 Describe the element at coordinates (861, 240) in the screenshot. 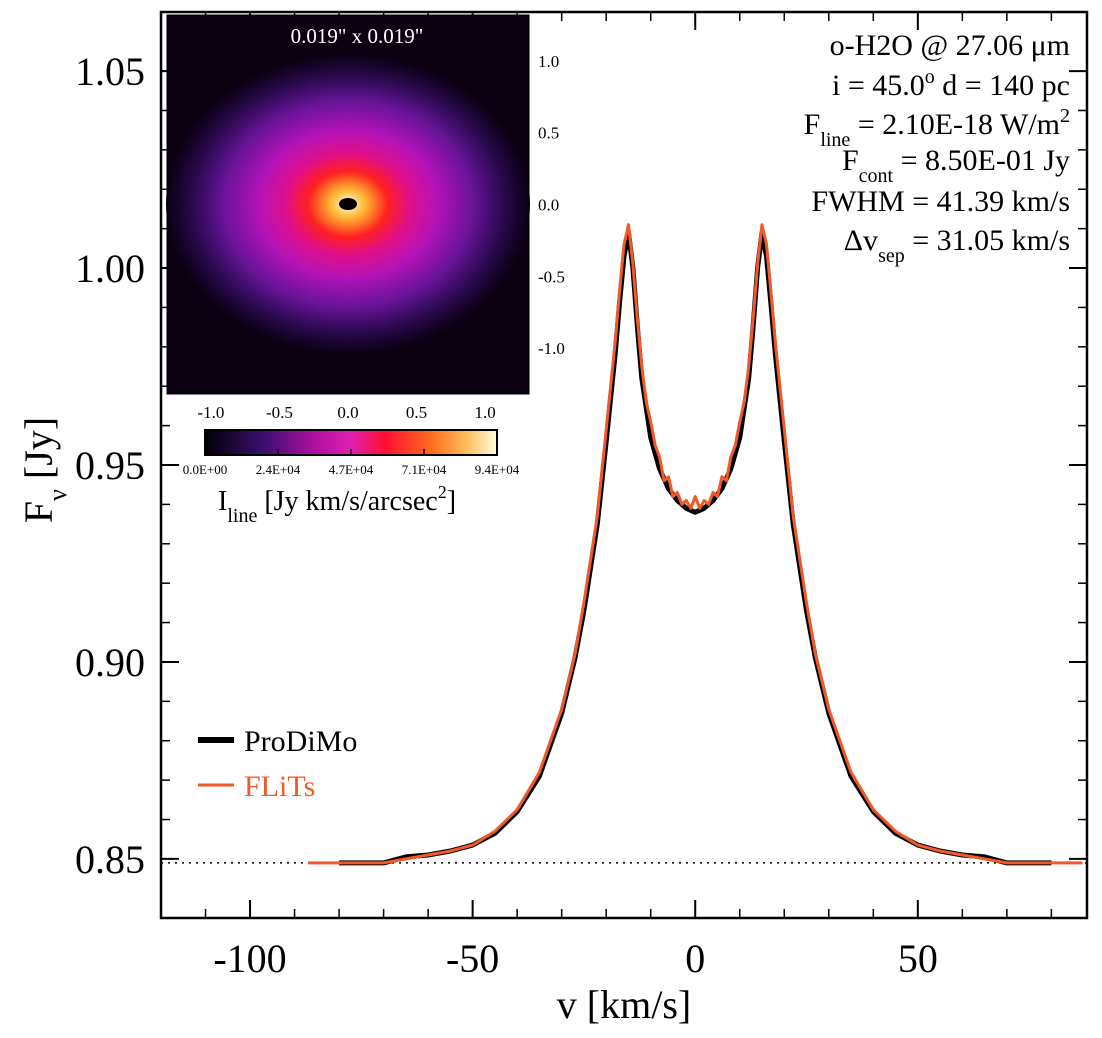

I see `annotation-part: Δv` at that location.